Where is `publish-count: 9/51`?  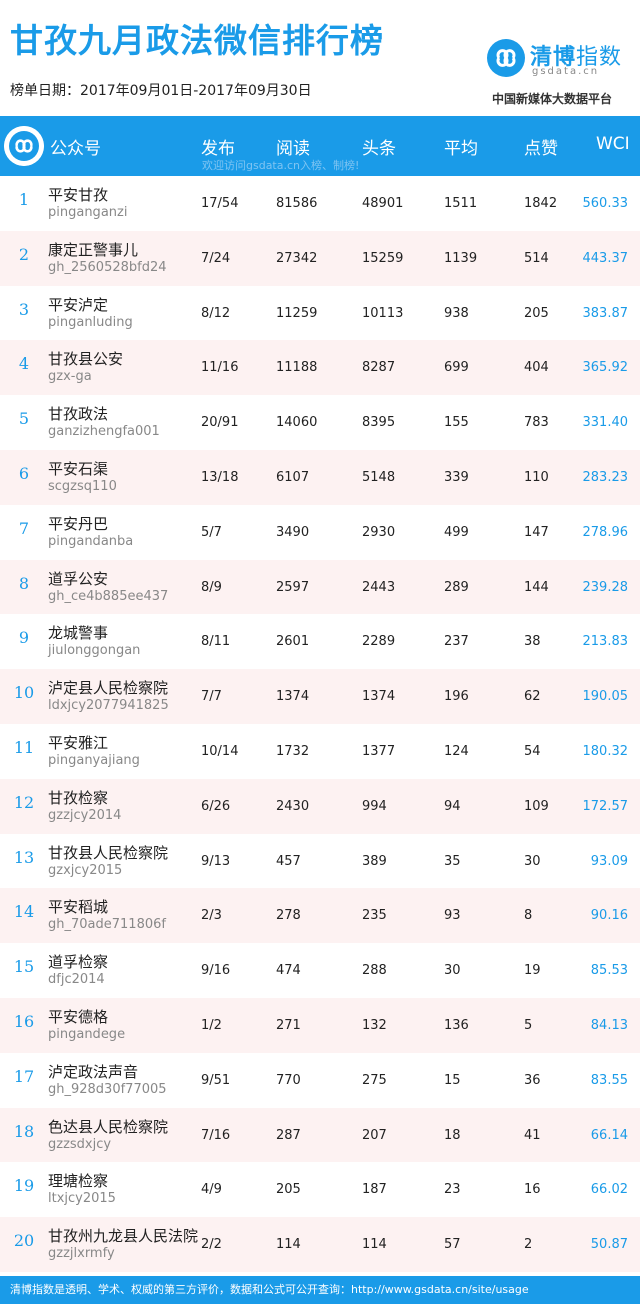
publish-count: 9/51 is located at coordinates (216, 1080).